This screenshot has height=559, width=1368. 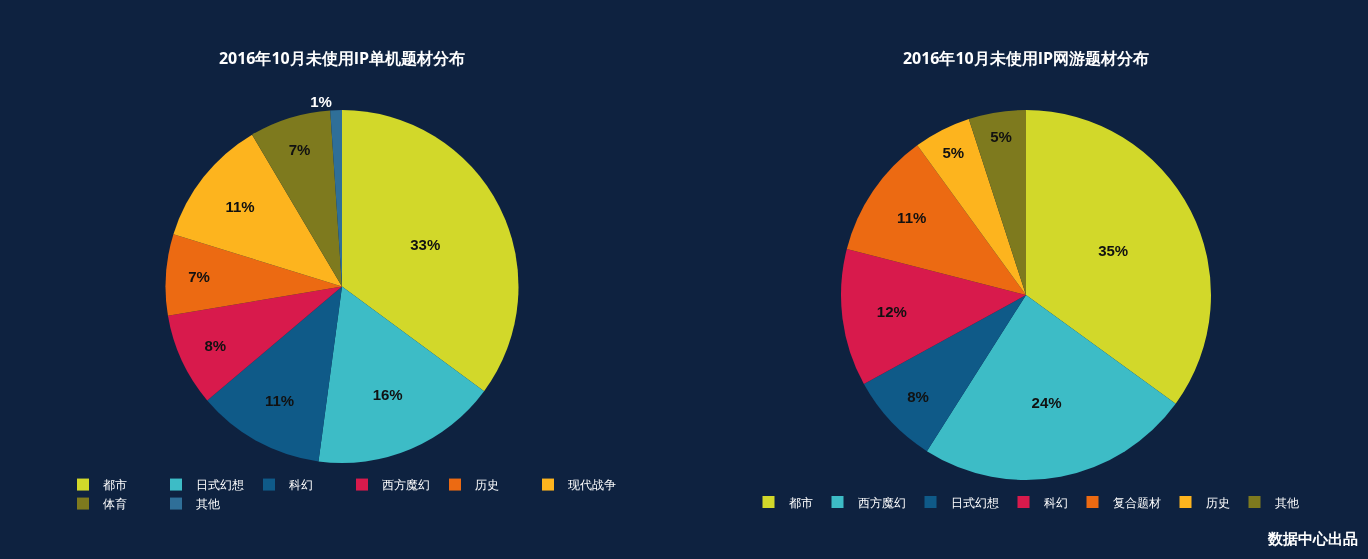 I want to click on data-label: 16%, so click(x=387, y=394).